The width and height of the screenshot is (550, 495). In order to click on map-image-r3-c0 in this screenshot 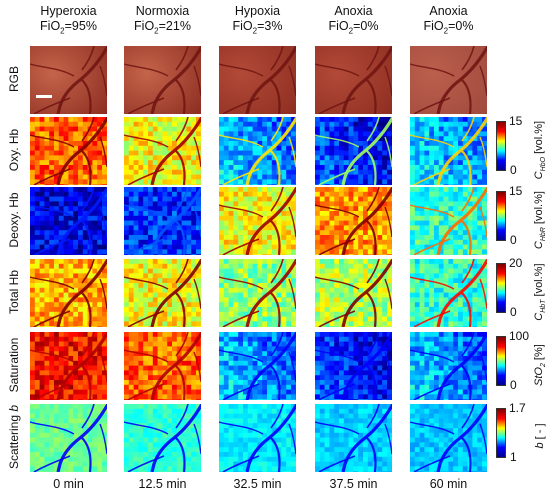, I will do `click(68, 293)`.